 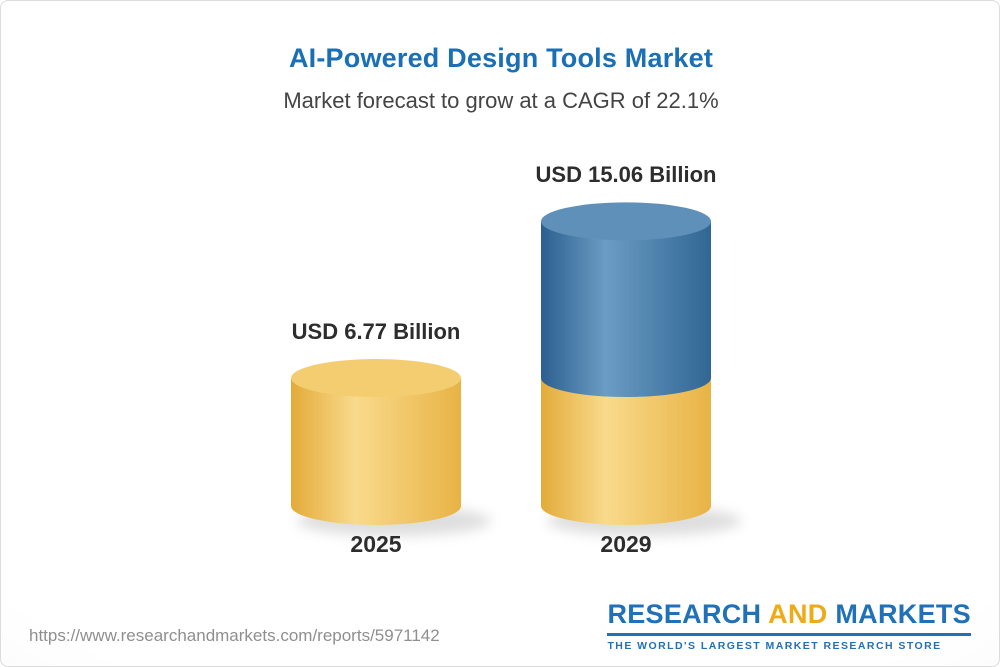 What do you see at coordinates (626, 309) in the screenshot?
I see `bar-segment-2029-blue` at bounding box center [626, 309].